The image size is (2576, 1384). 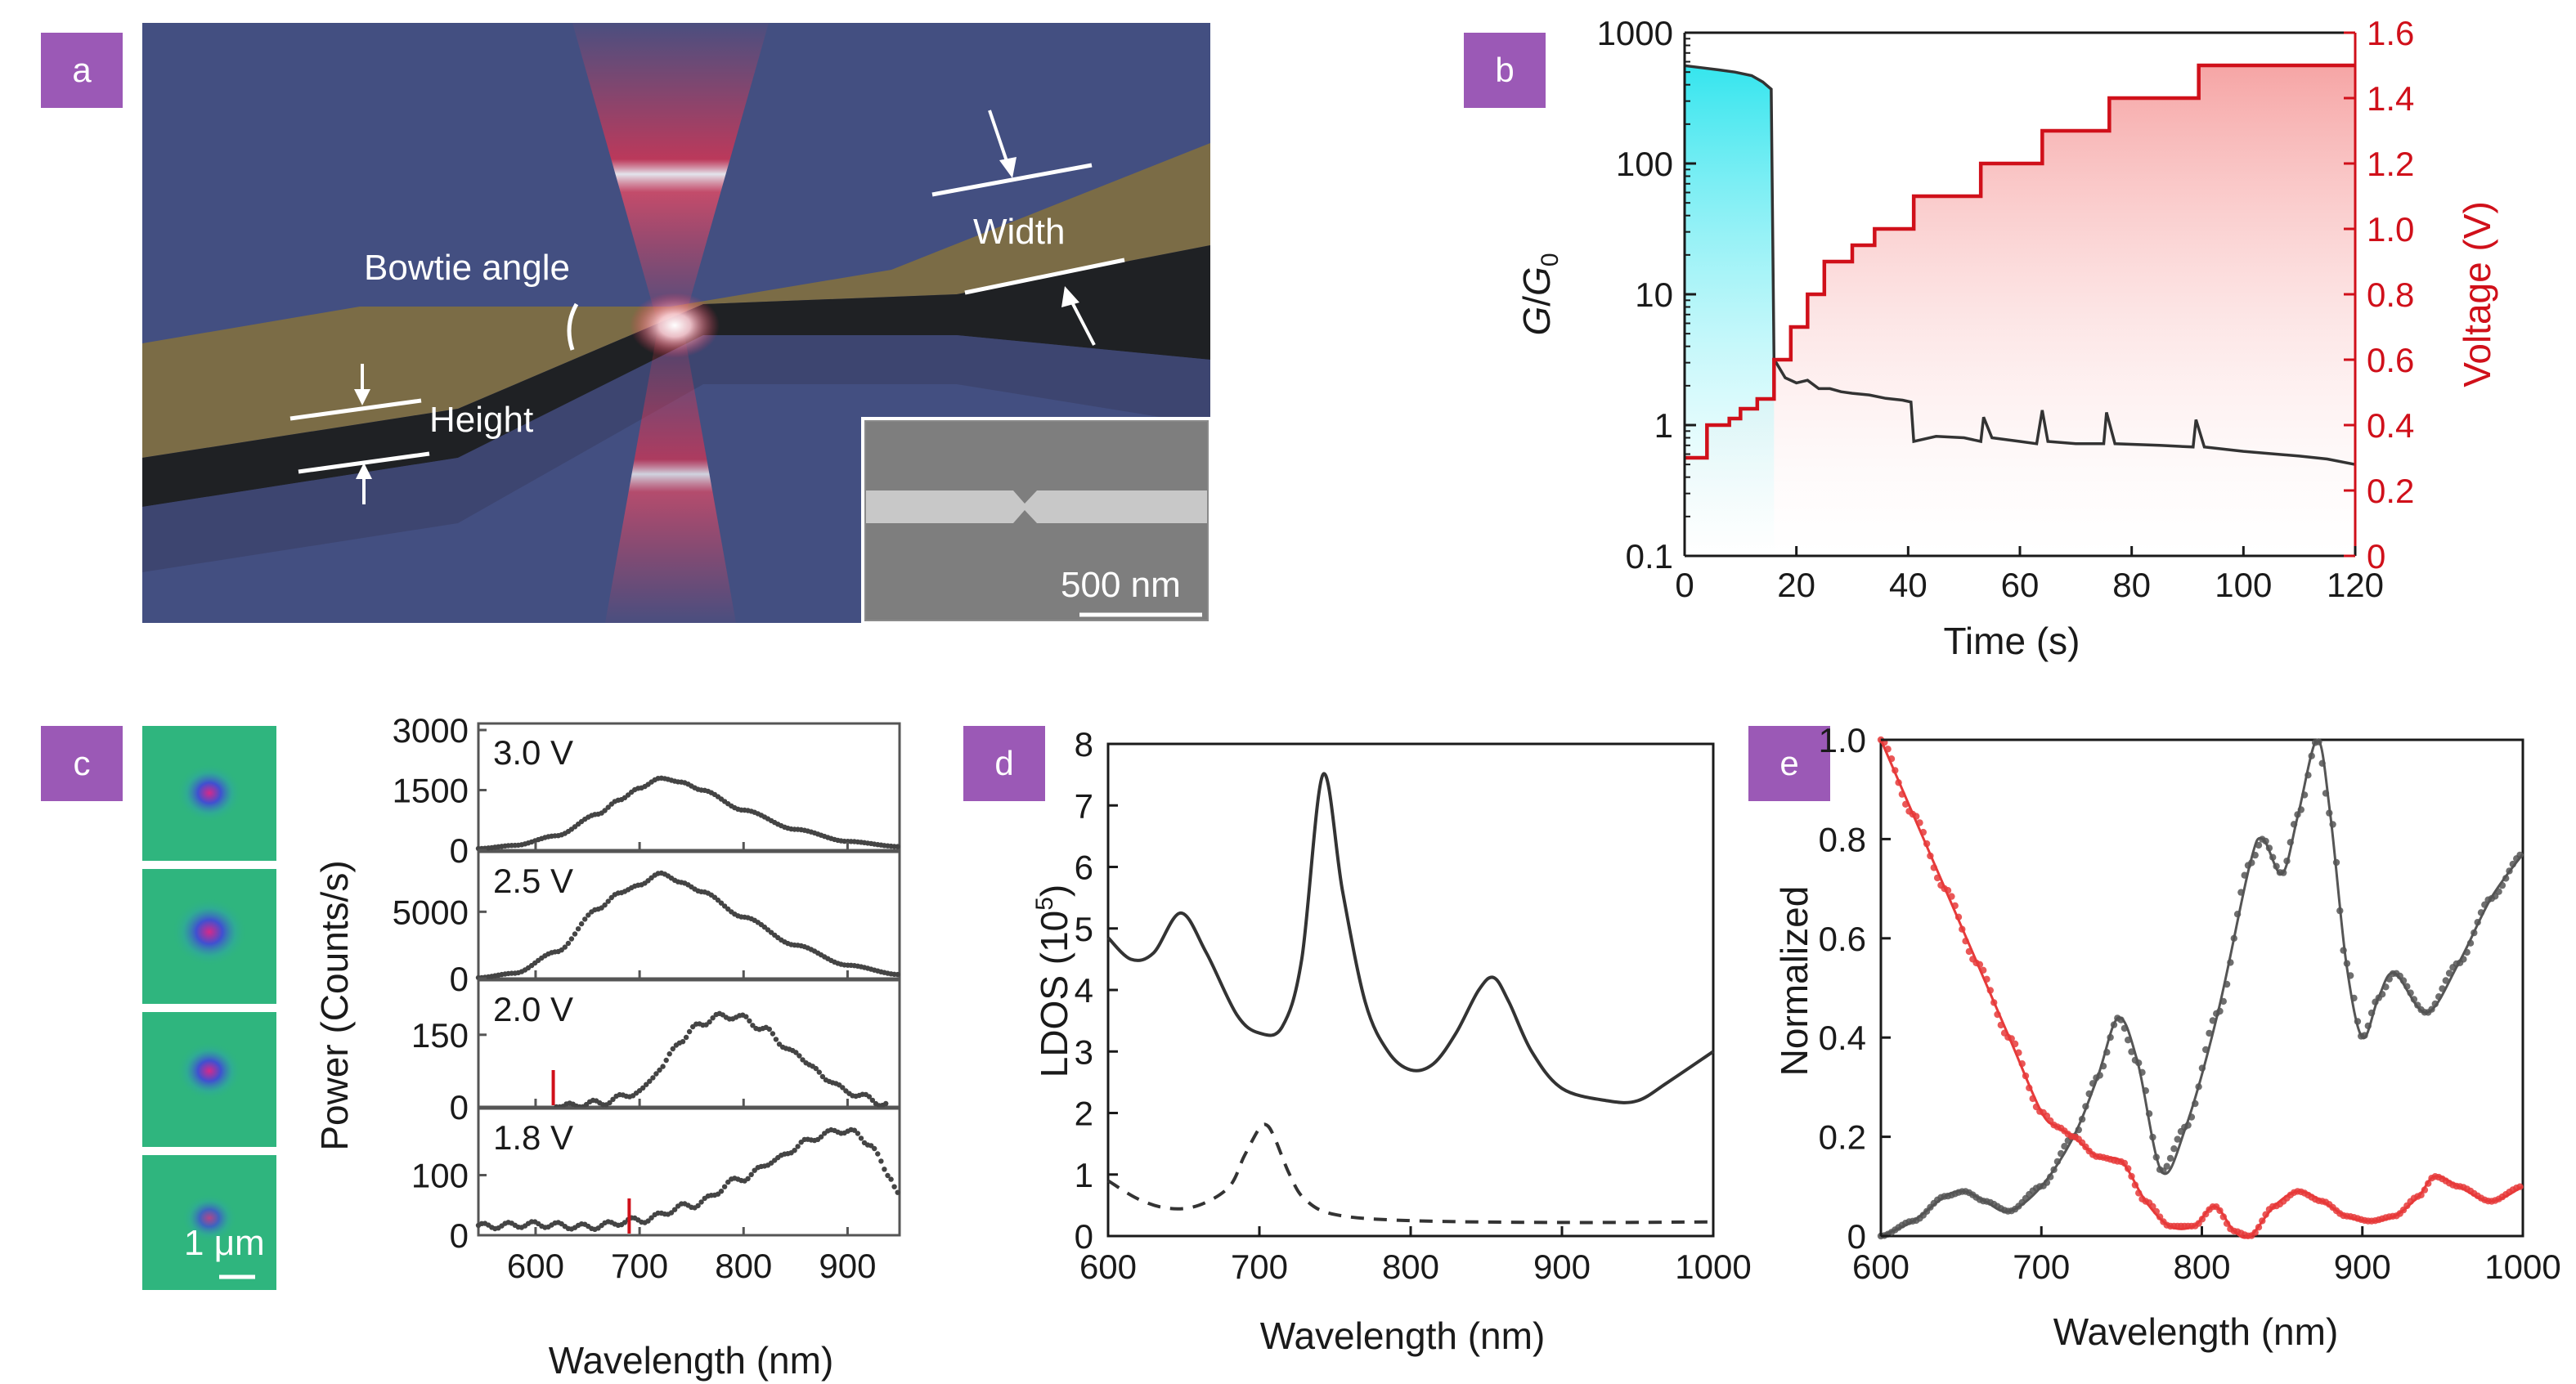 I want to click on height-label: Height, so click(x=481, y=420).